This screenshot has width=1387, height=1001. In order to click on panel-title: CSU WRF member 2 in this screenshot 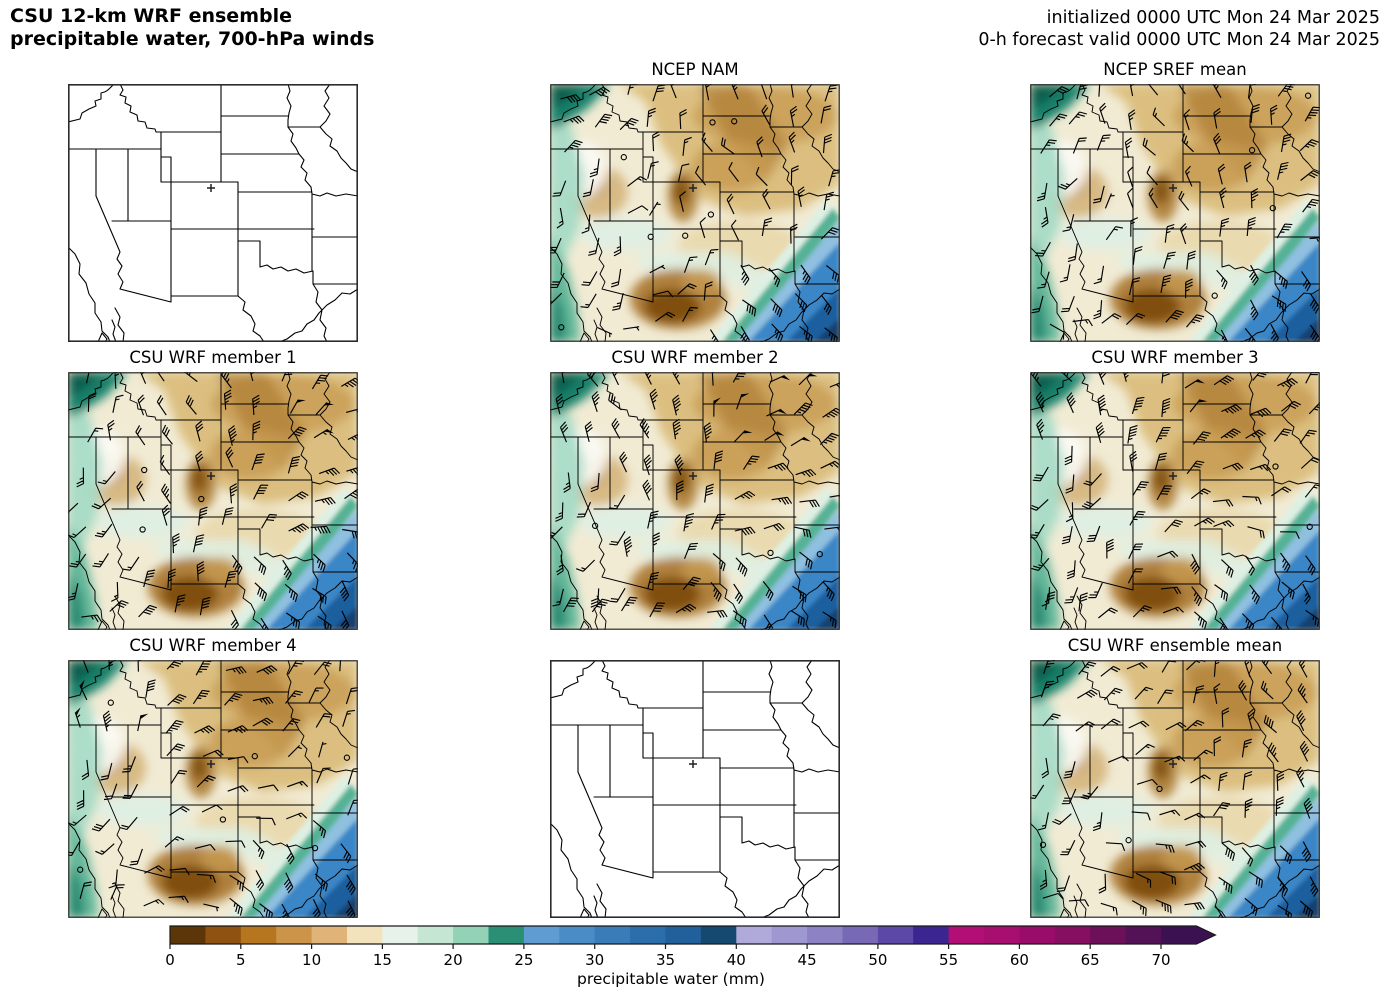, I will do `click(695, 357)`.